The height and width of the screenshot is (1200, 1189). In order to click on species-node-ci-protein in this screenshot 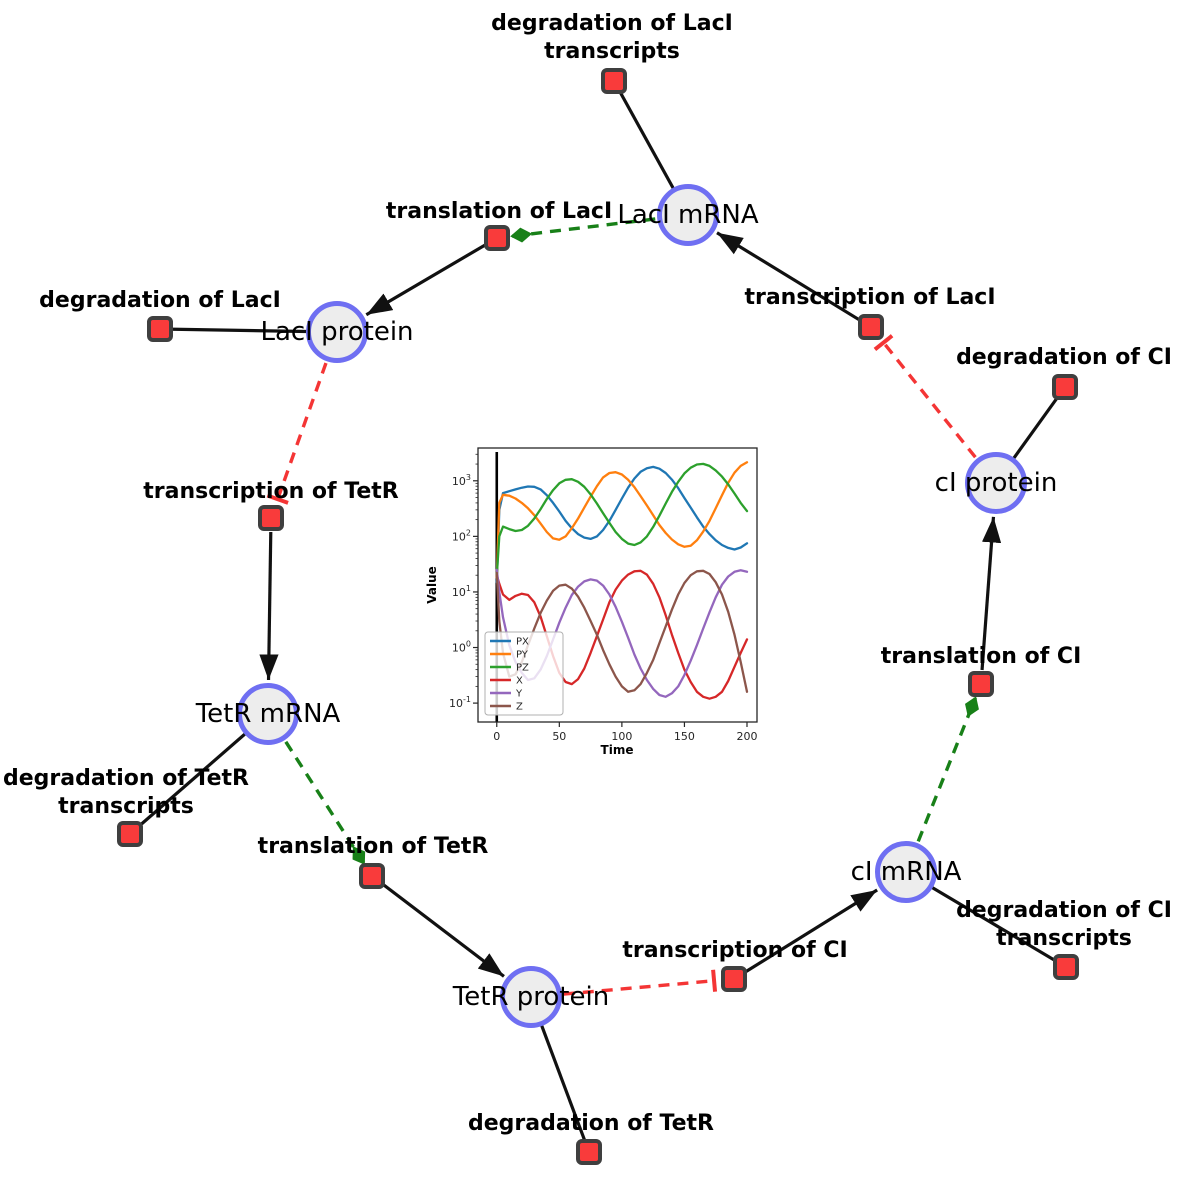, I will do `click(996, 483)`.